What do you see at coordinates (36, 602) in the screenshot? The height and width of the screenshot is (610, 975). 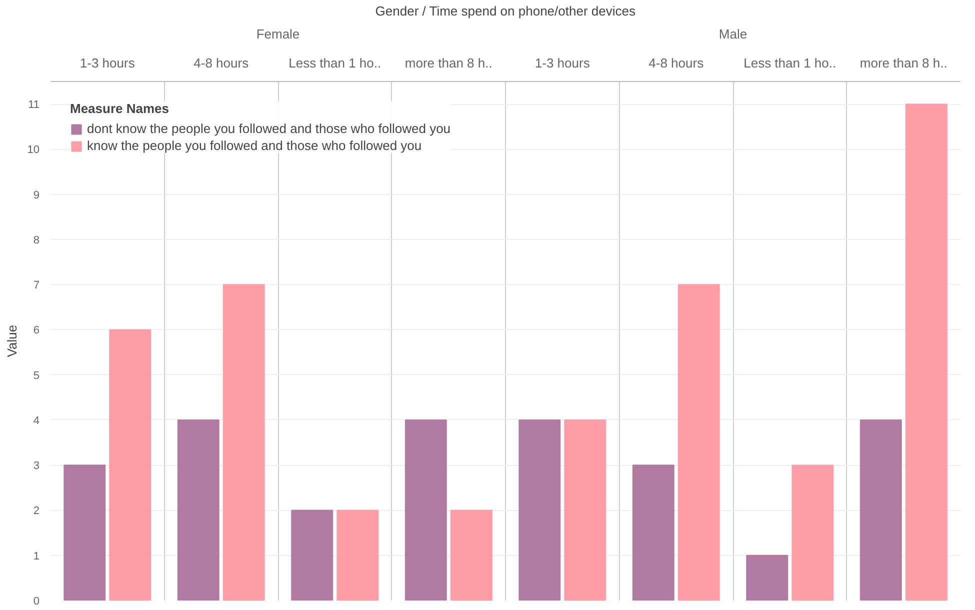 I see `y-tick-label: 0` at bounding box center [36, 602].